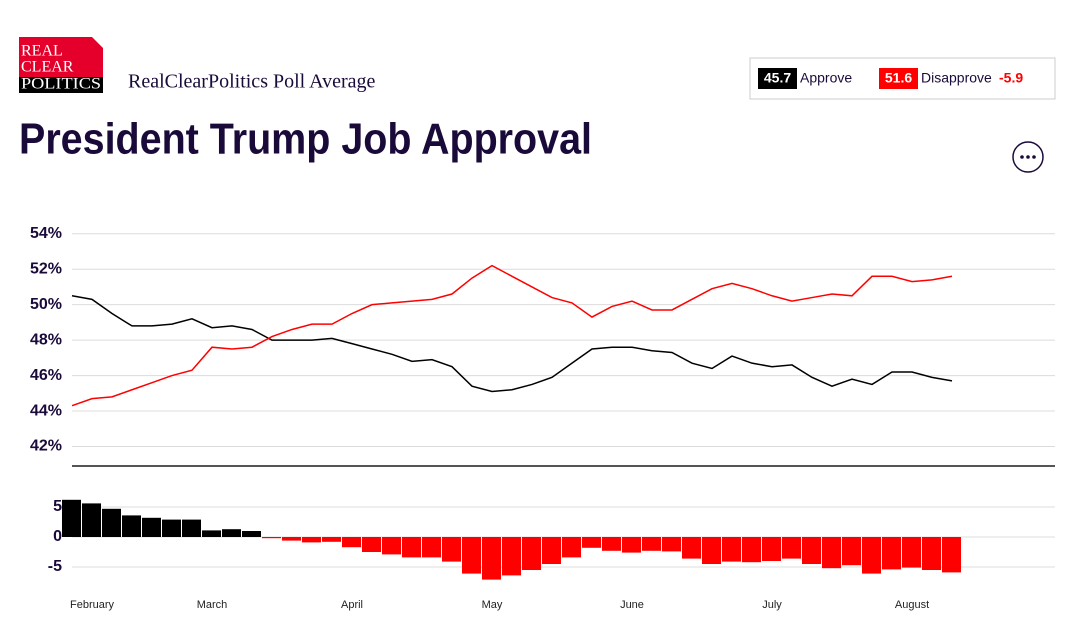 This screenshot has height=631, width=1070. Describe the element at coordinates (912, 605) in the screenshot. I see `x-tick-label: August` at that location.